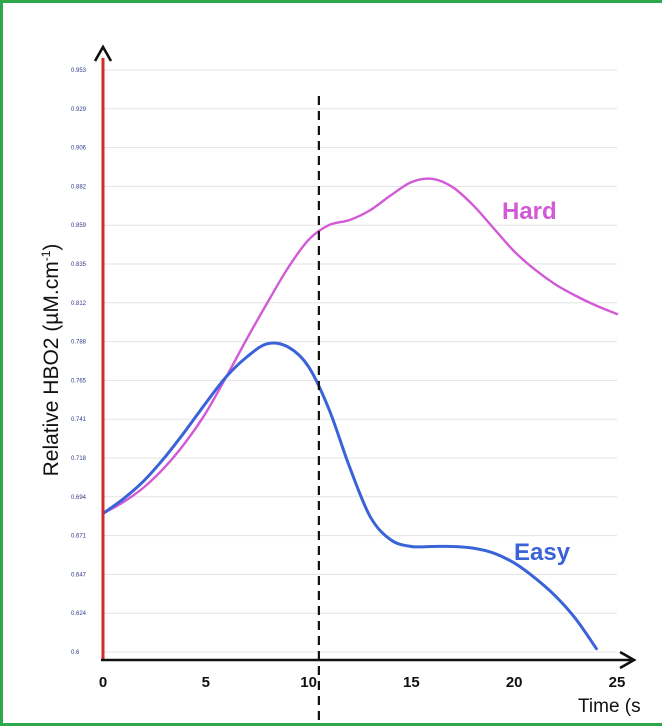  What do you see at coordinates (79, 110) in the screenshot?
I see `y-tick-label: 0.929` at bounding box center [79, 110].